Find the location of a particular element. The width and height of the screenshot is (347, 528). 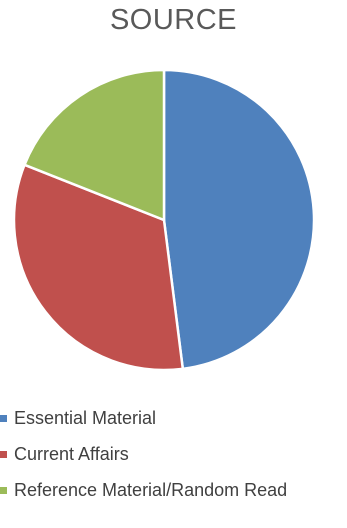

legend-item-2: Reference Material/Random Read is located at coordinates (143, 490).